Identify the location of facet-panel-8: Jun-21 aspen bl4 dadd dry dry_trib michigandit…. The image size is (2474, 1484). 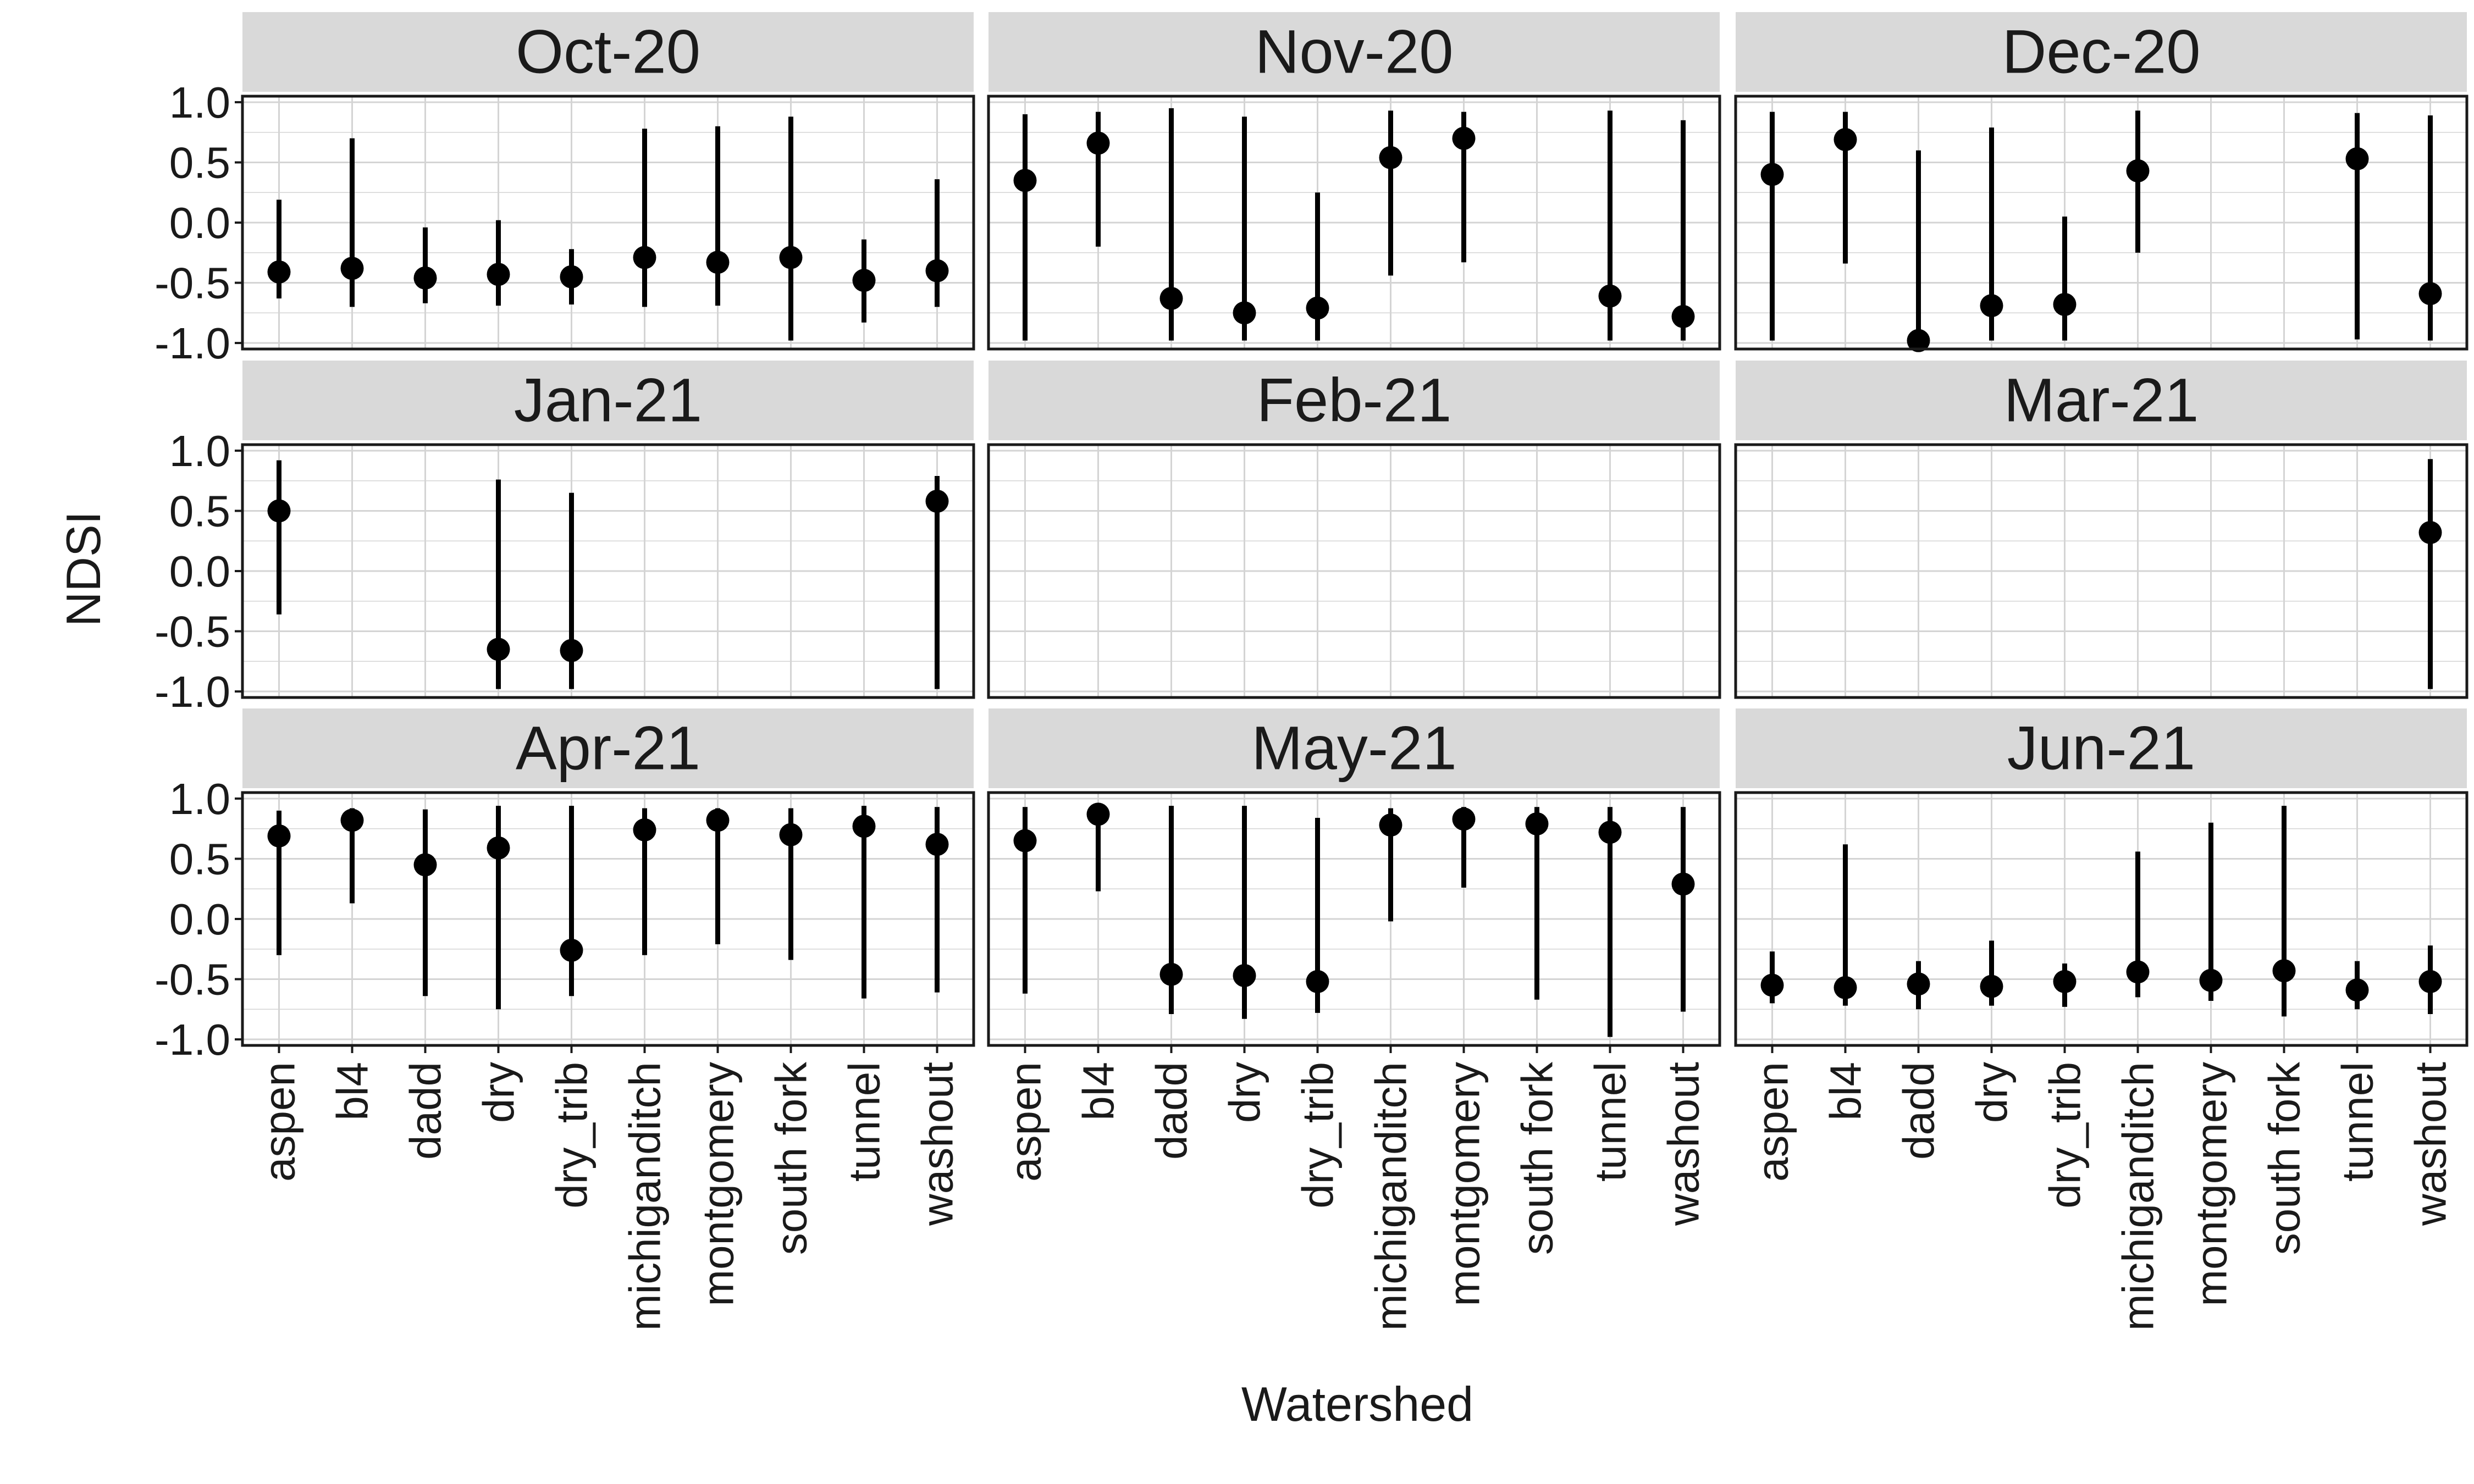
(2101, 1019).